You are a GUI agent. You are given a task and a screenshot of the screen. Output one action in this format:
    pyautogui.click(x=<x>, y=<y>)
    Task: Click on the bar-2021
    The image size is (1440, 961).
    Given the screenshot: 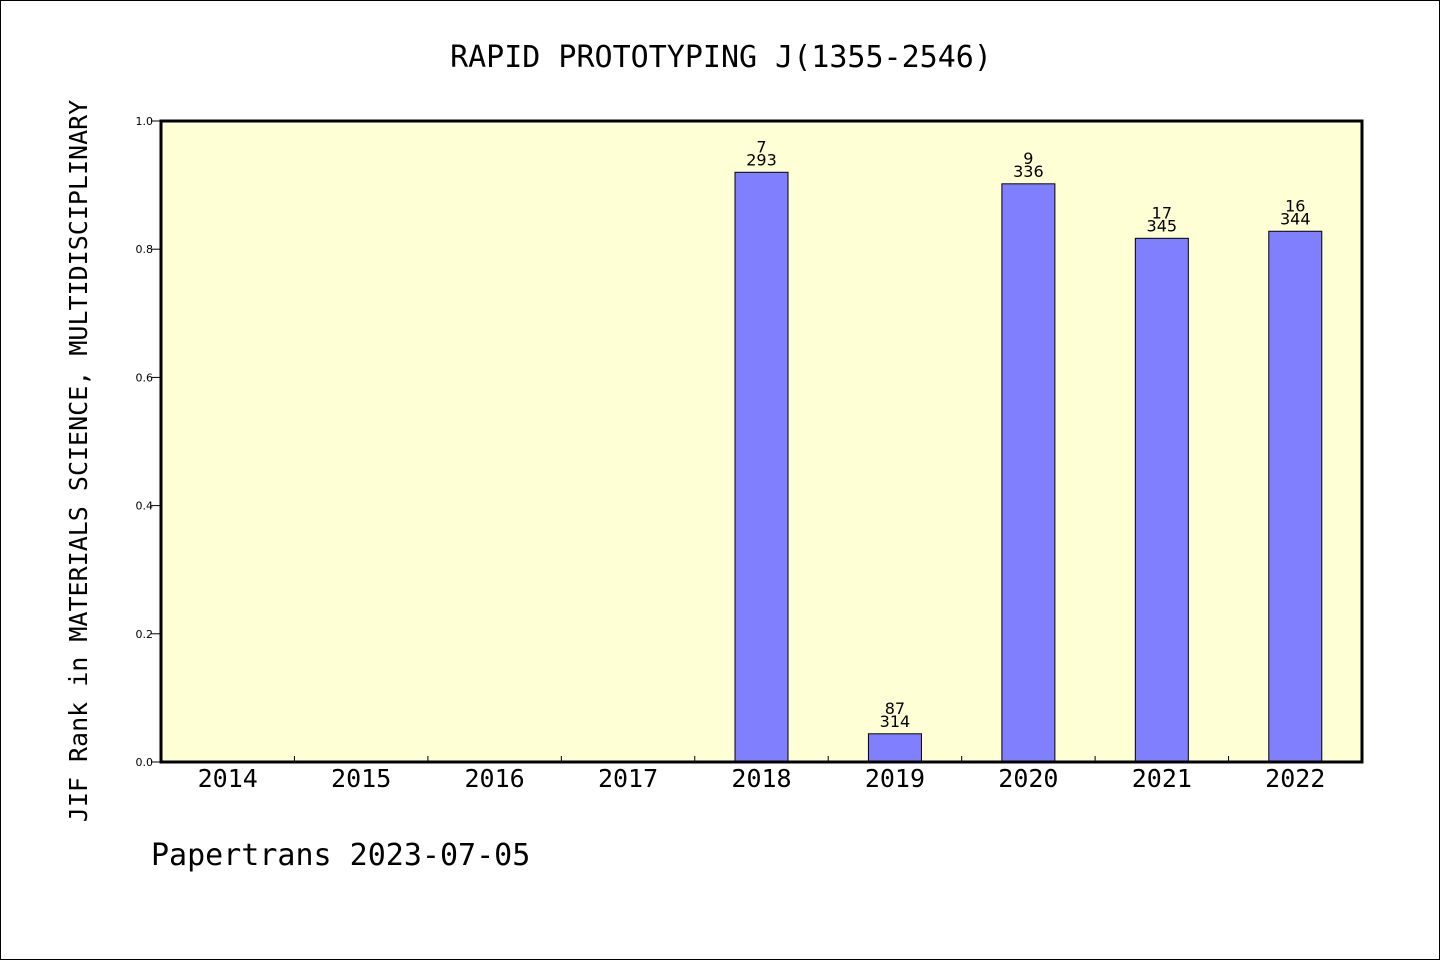 What is the action you would take?
    pyautogui.click(x=1161, y=500)
    